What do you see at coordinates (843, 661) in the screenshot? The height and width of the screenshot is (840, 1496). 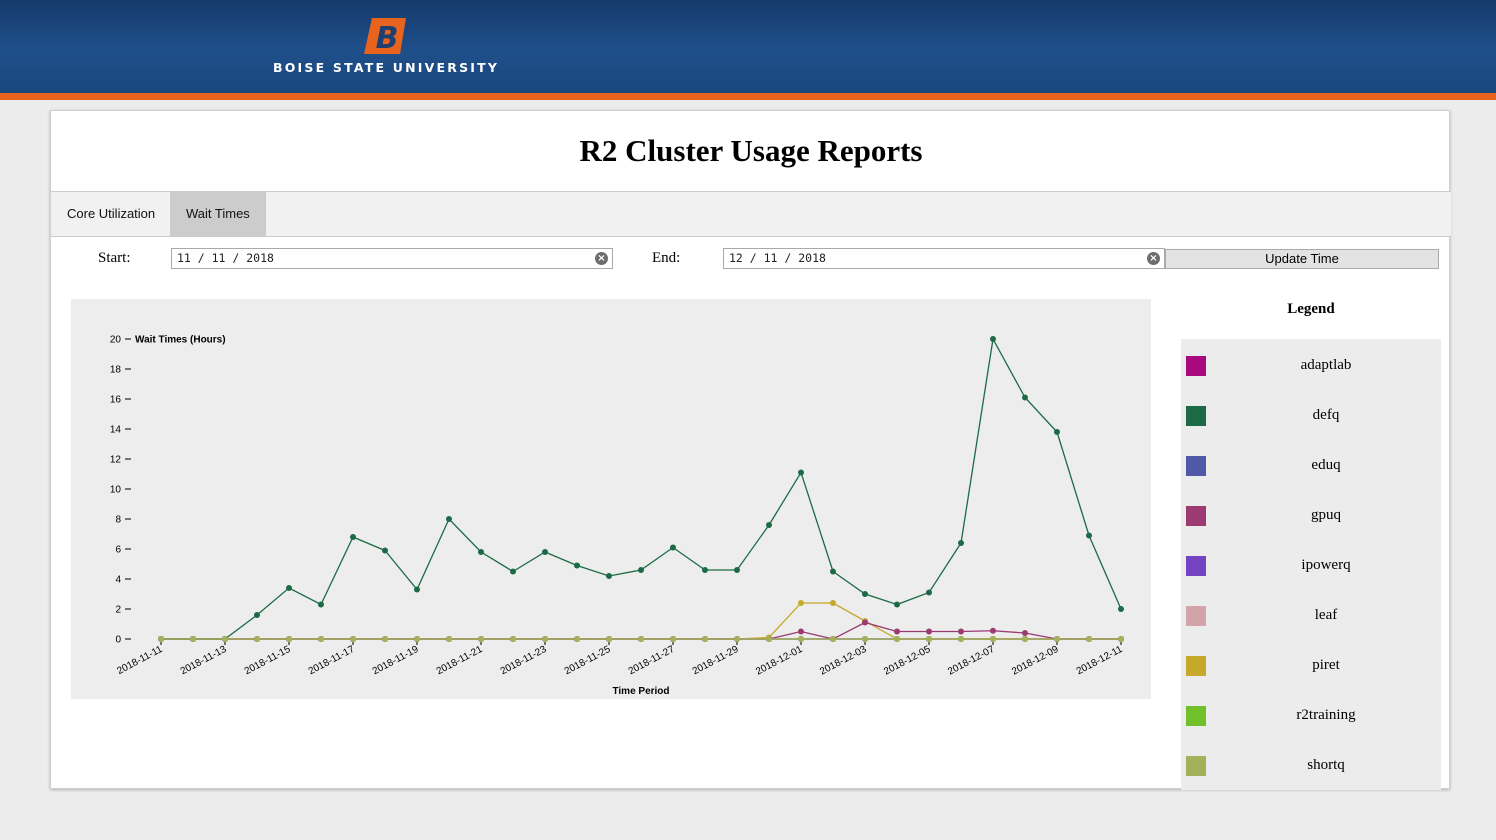 I see `x-tick-label: 2018-12-03` at bounding box center [843, 661].